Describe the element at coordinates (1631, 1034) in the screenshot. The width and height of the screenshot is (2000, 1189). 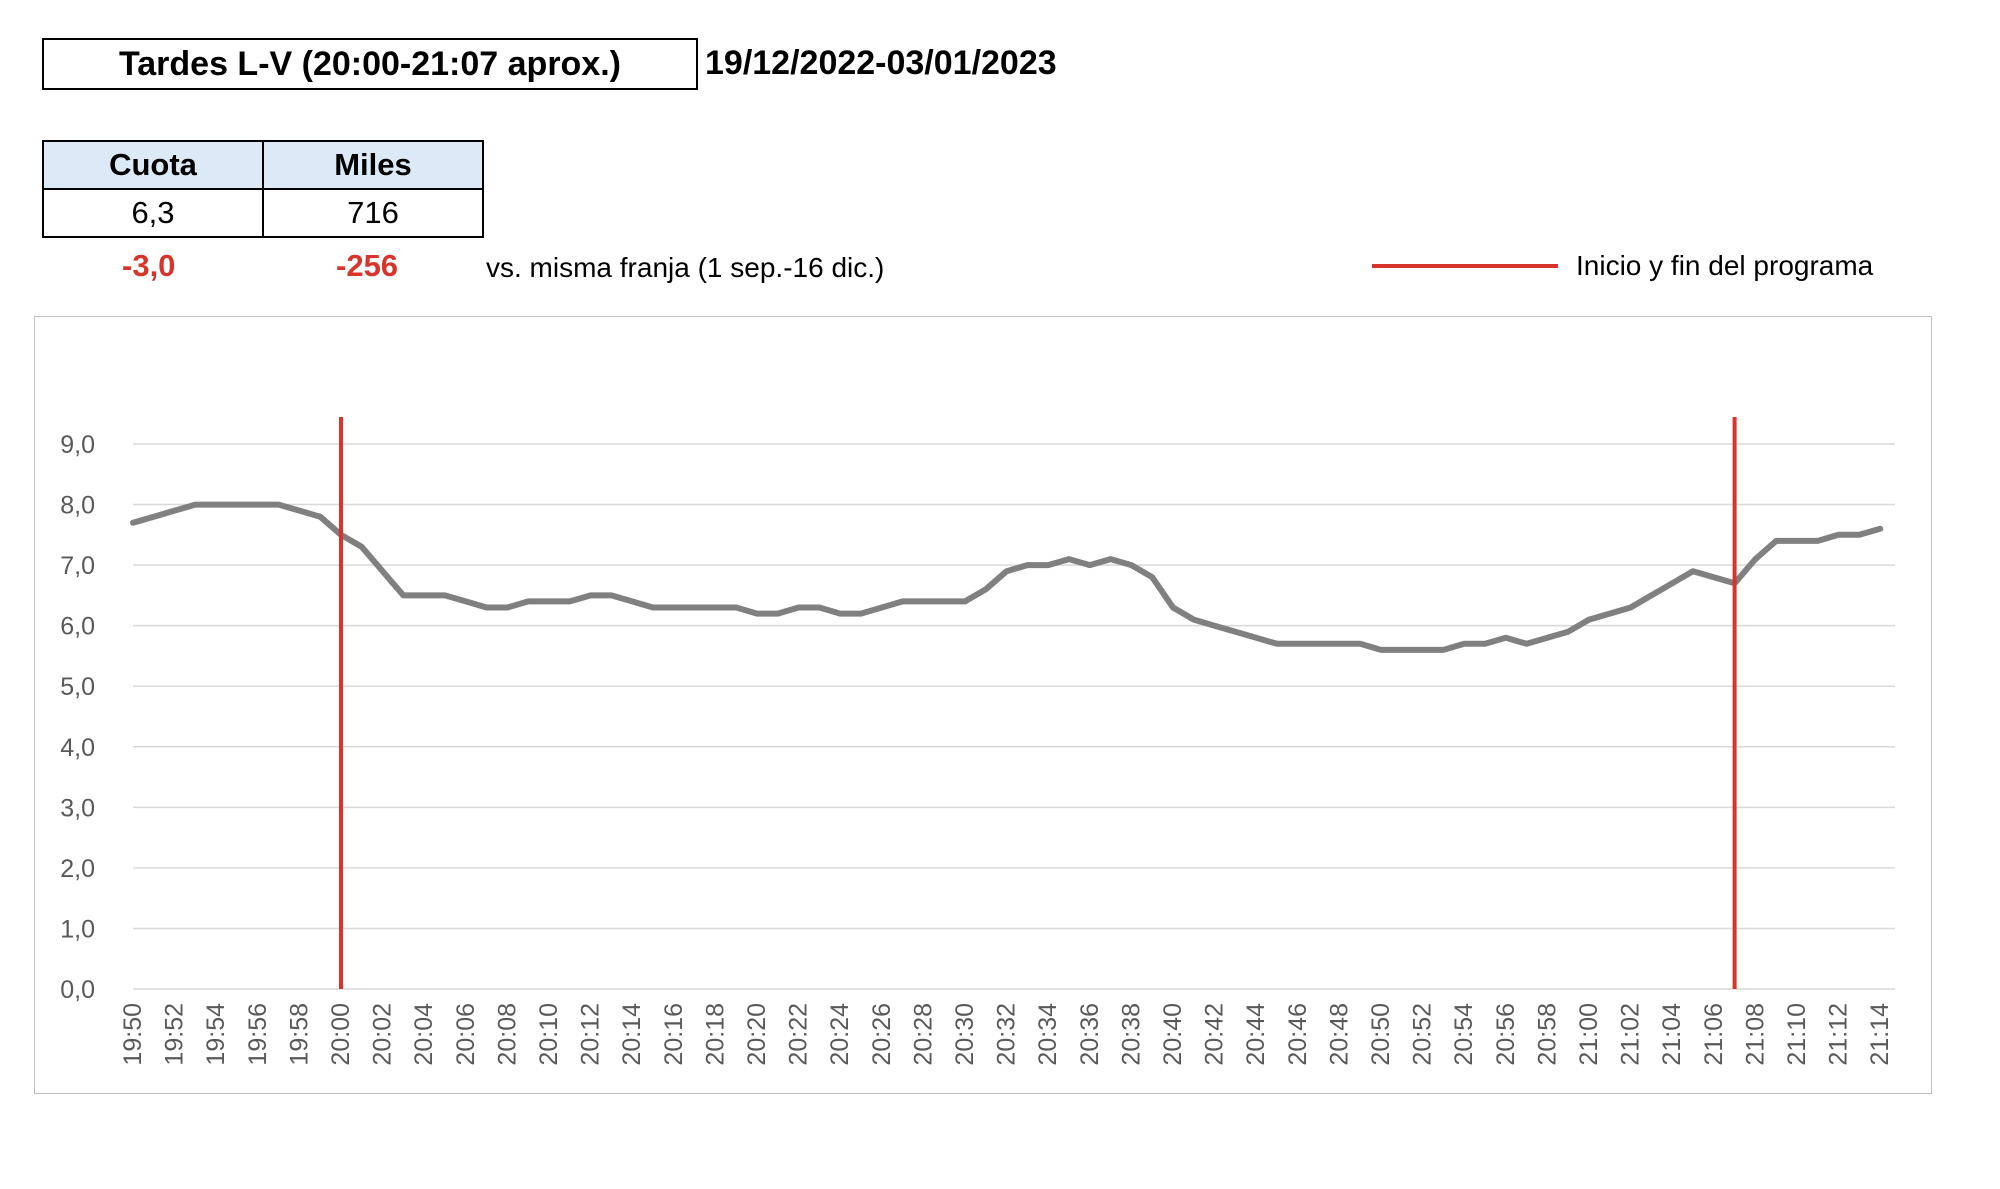
I see `x-tick-label: 21:02` at that location.